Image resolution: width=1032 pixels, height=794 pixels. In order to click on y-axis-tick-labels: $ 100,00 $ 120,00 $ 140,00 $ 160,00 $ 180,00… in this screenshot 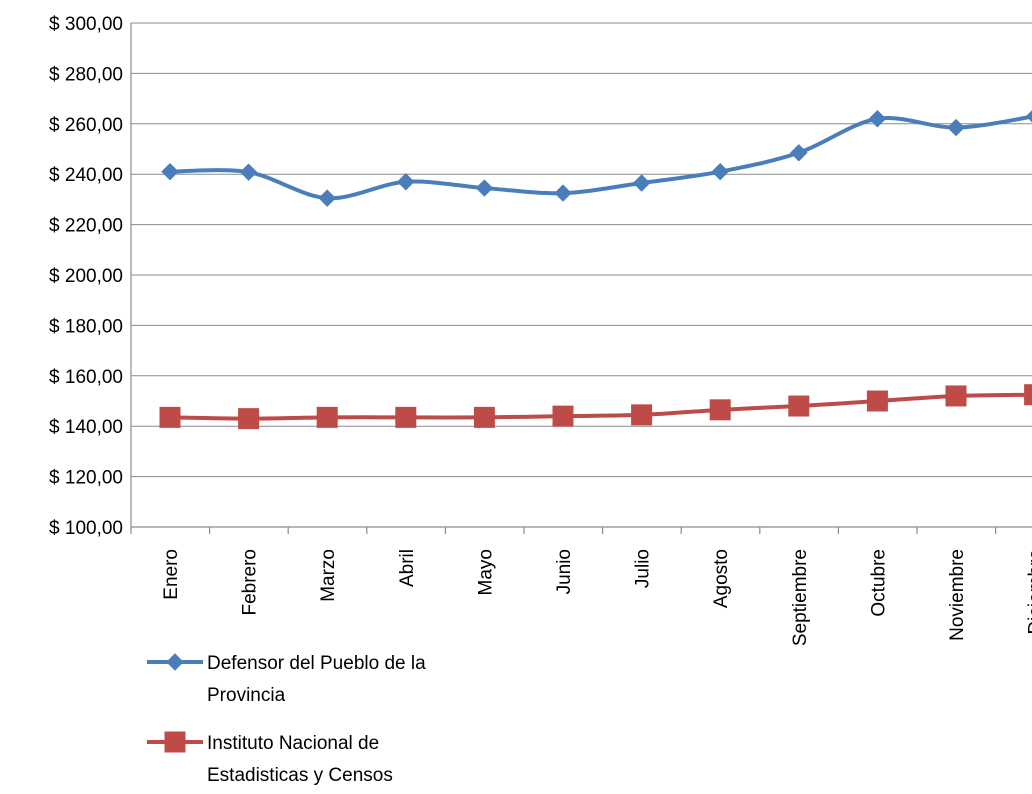, I will do `click(86, 276)`.